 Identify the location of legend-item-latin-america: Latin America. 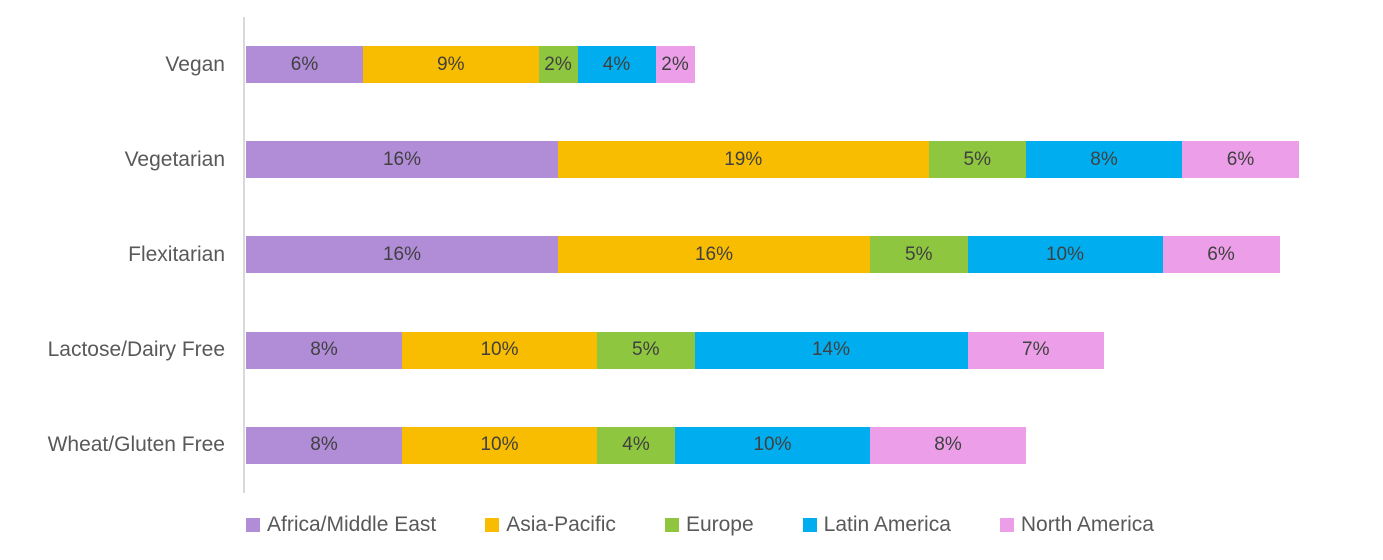
(876, 525).